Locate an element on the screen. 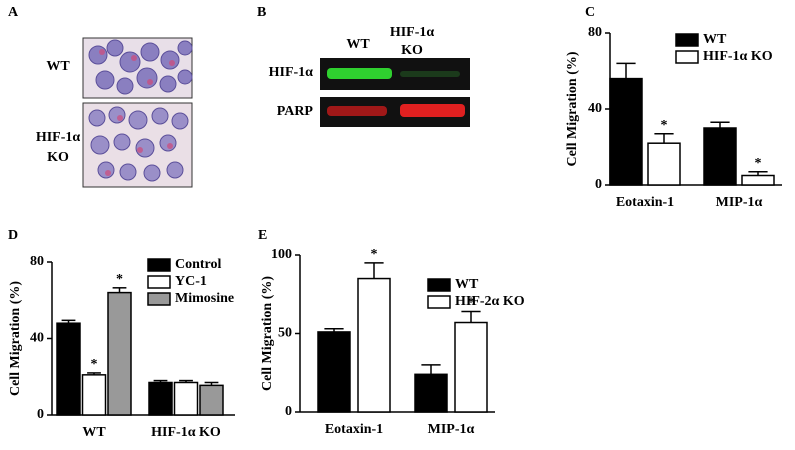 Image resolution: width=795 pixels, height=450 pixels. column-label: HIF-1α is located at coordinates (412, 32).